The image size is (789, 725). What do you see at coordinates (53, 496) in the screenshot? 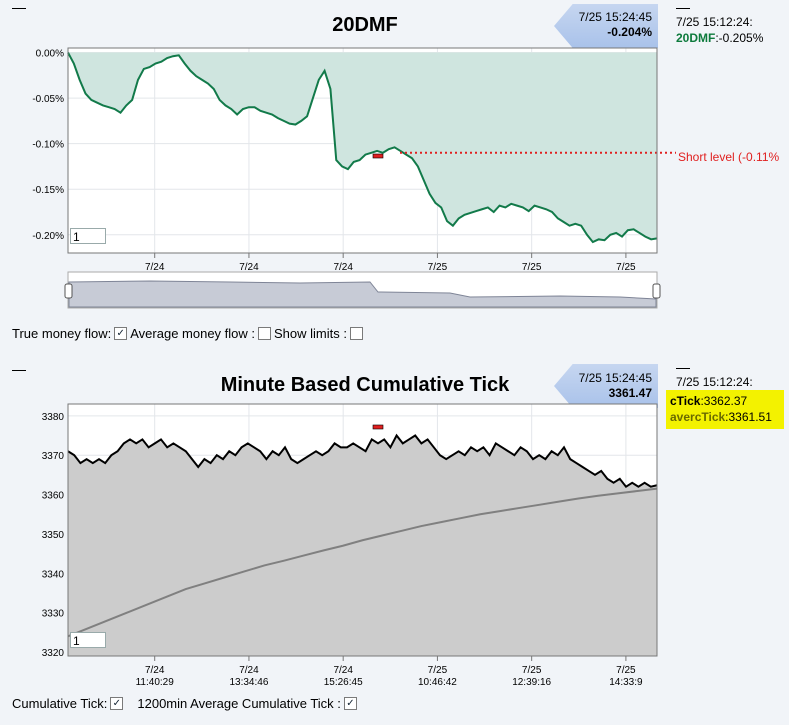
I see `y-tick-label: 3360` at bounding box center [53, 496].